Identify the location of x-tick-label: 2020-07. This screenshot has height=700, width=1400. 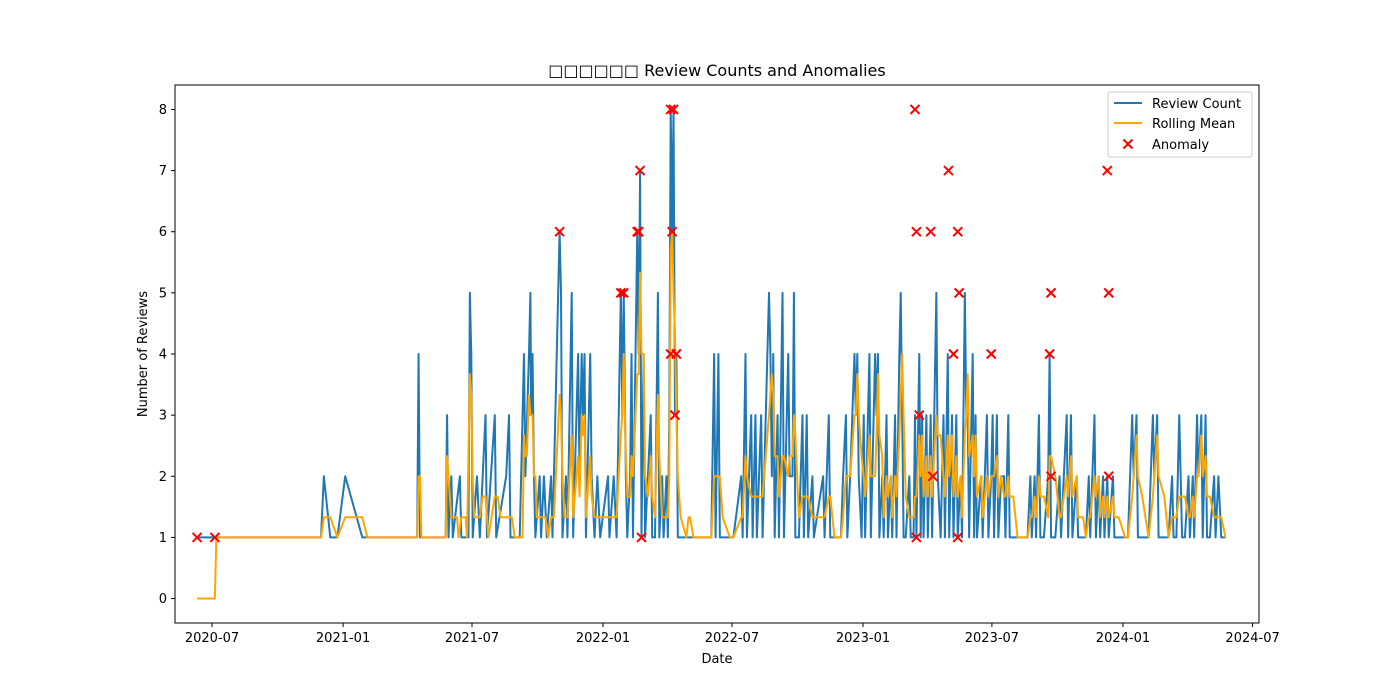
(212, 638).